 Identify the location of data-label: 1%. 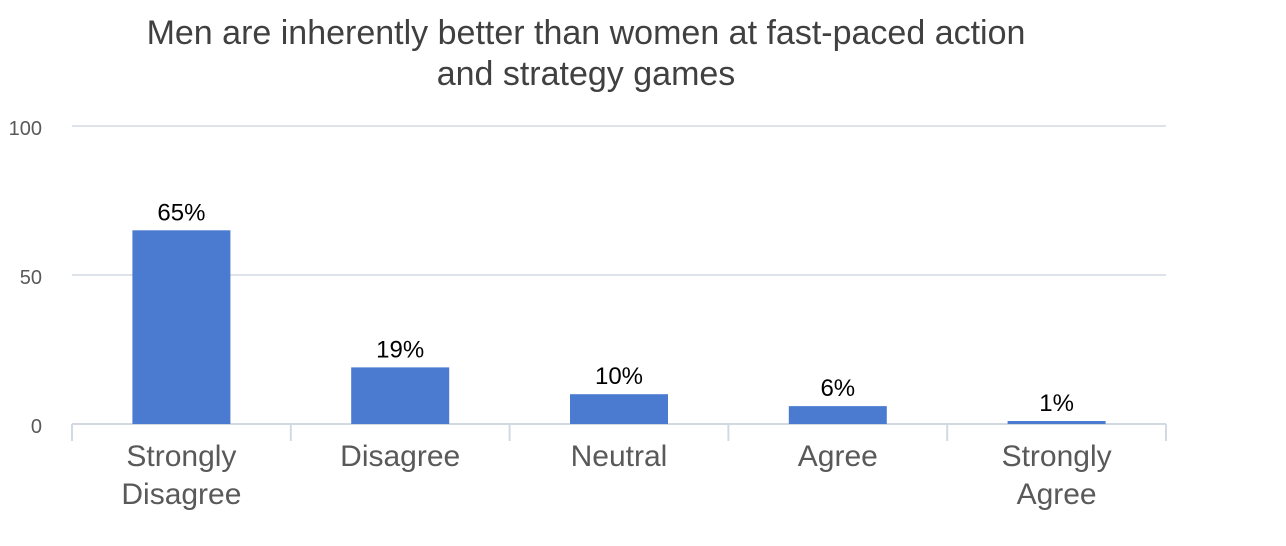
(1056, 403).